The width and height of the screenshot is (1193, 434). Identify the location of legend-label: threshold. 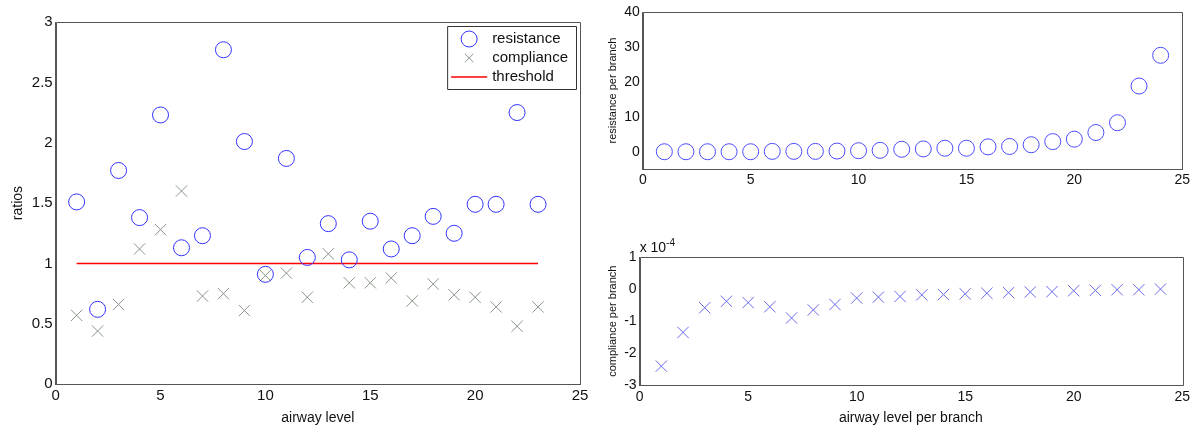
(523, 76).